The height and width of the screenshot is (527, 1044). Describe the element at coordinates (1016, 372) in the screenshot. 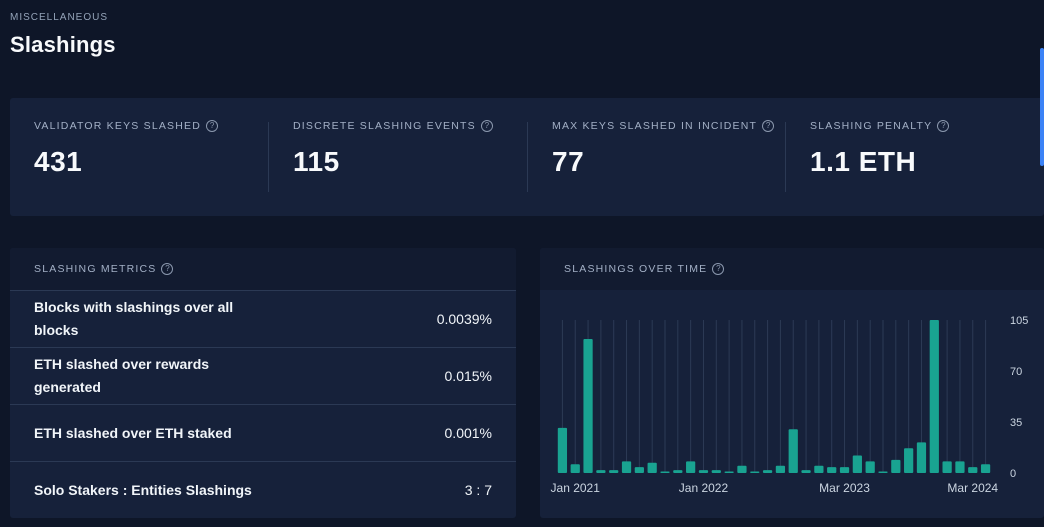

I see `y-tick-label: 70` at that location.